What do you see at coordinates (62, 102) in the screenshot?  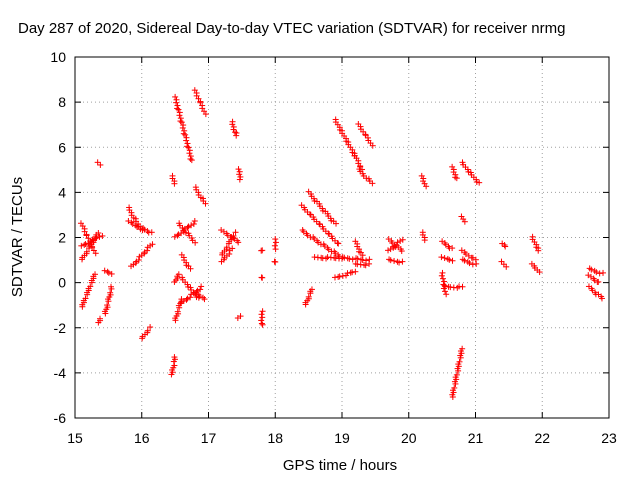 I see `y-tick-label: 8` at bounding box center [62, 102].